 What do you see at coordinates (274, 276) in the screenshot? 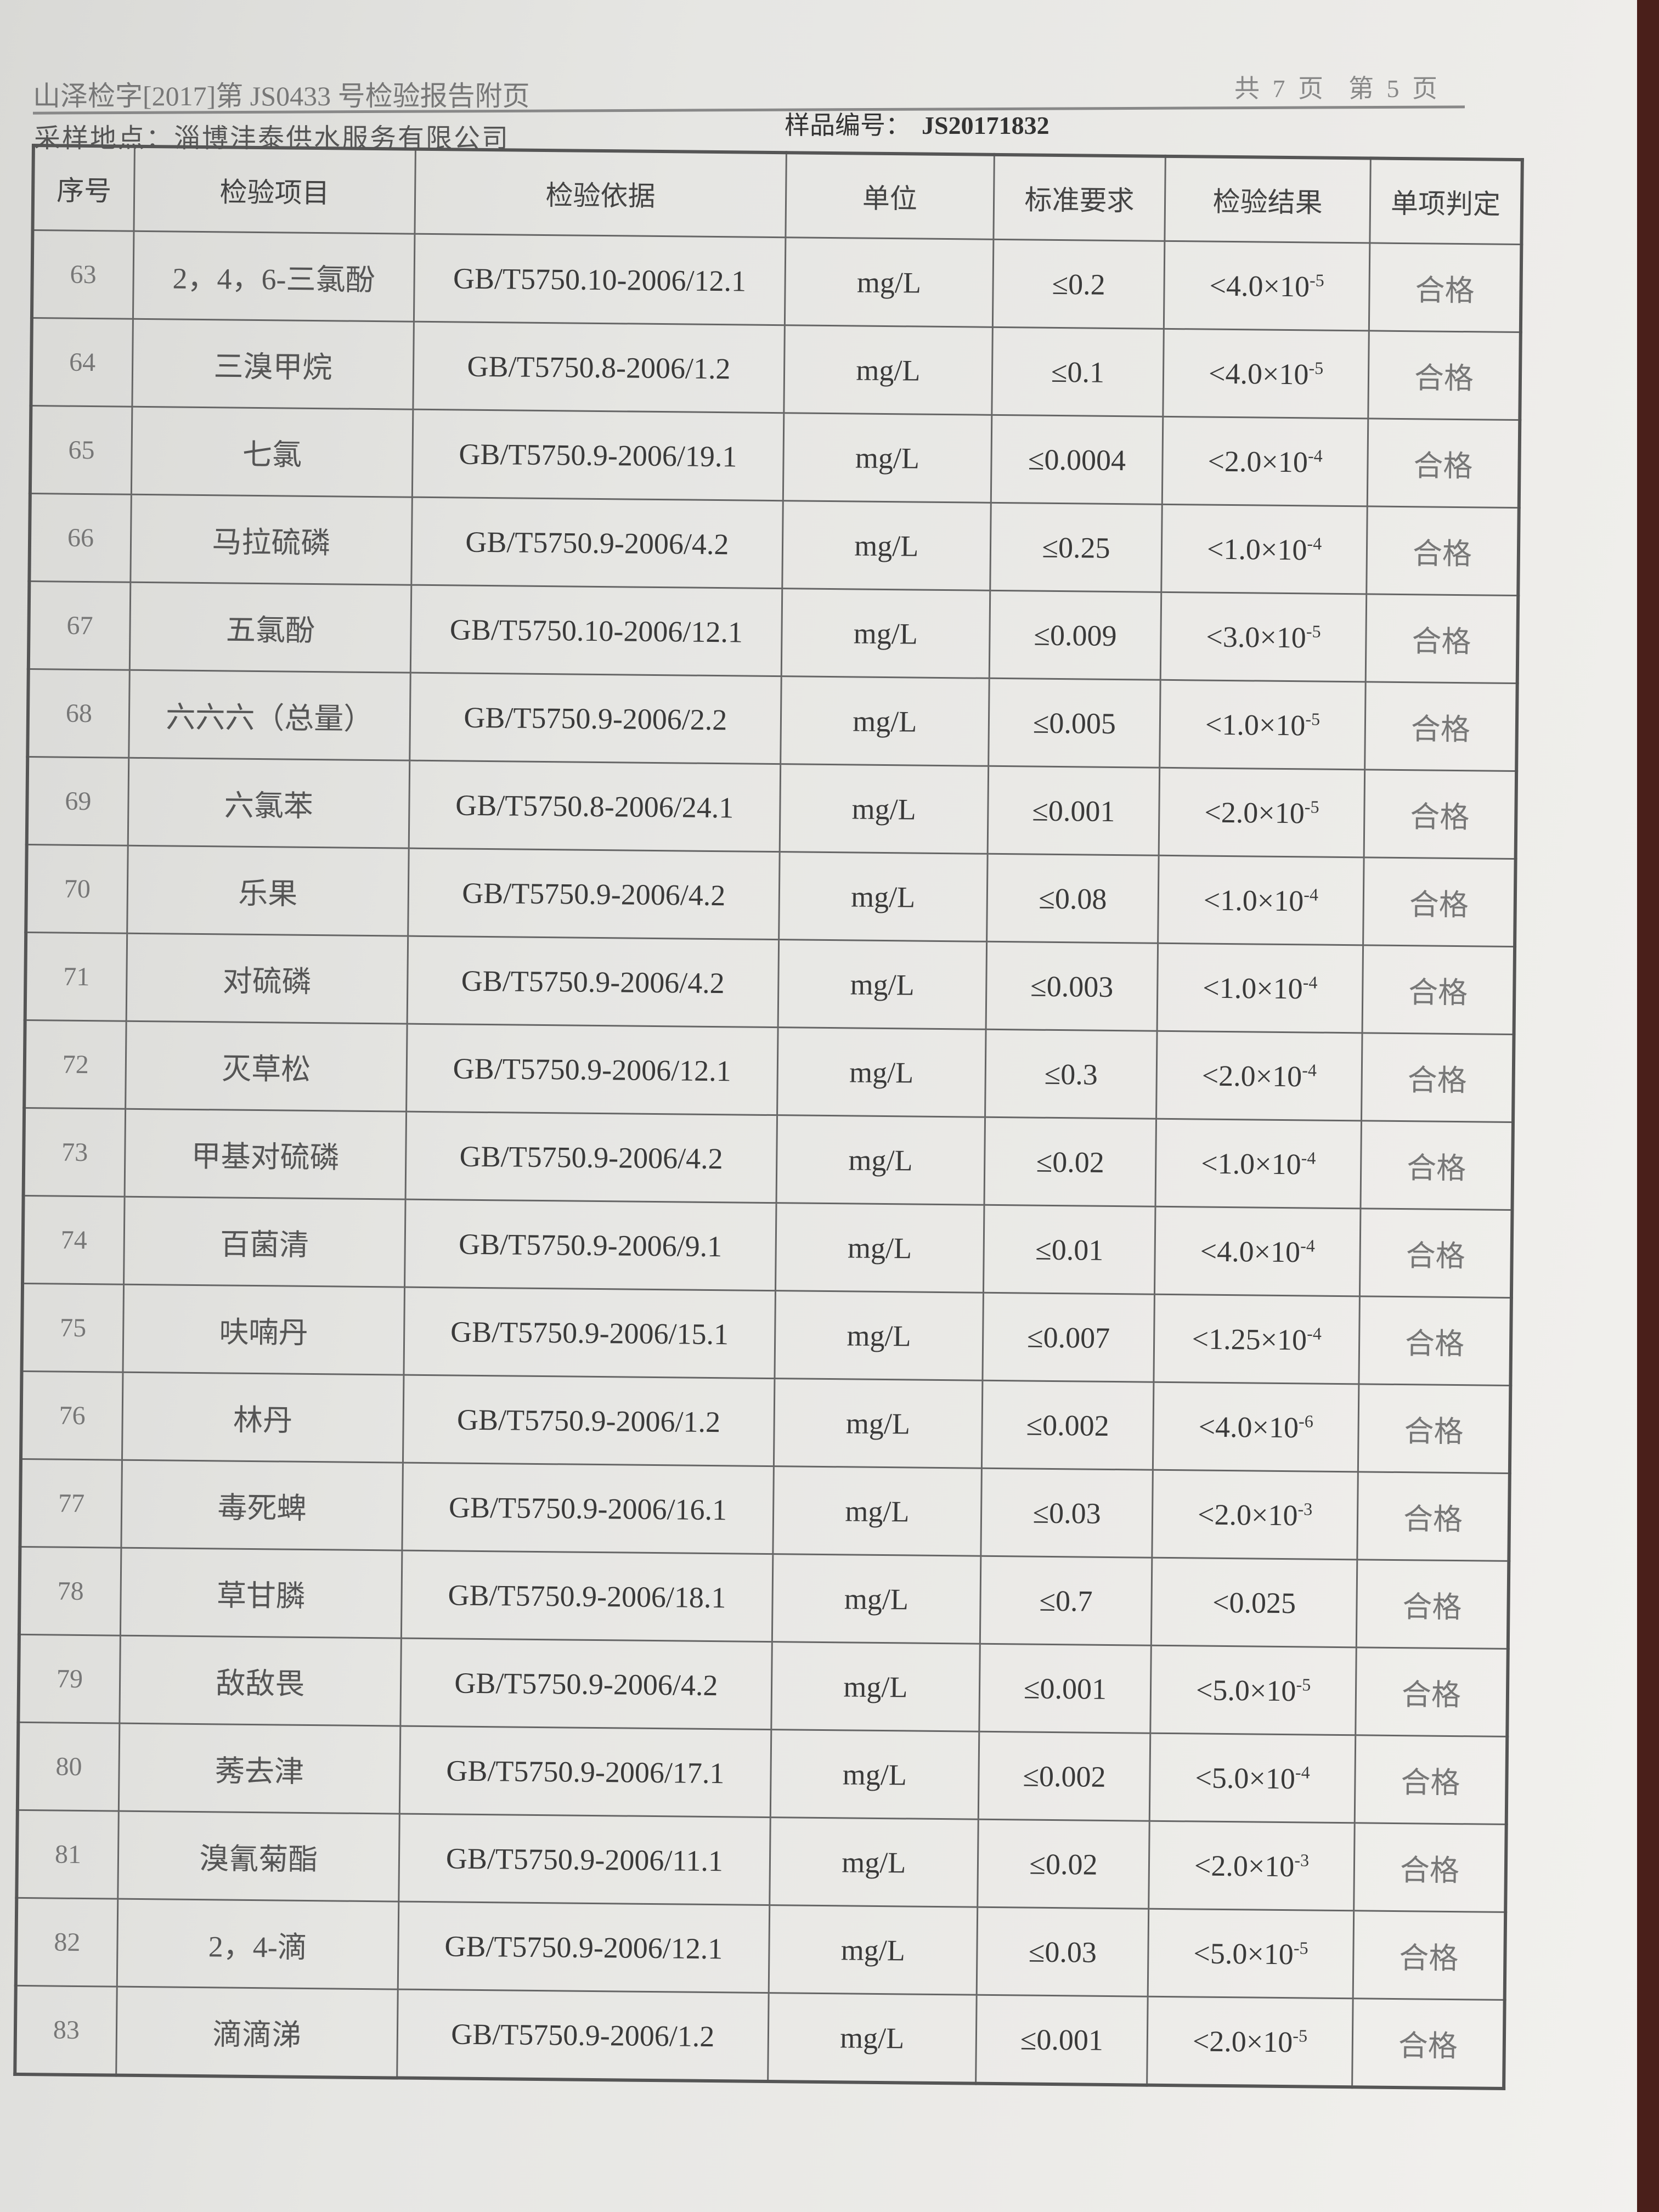
I see `cell-item: 2，4，6-三氯酚` at bounding box center [274, 276].